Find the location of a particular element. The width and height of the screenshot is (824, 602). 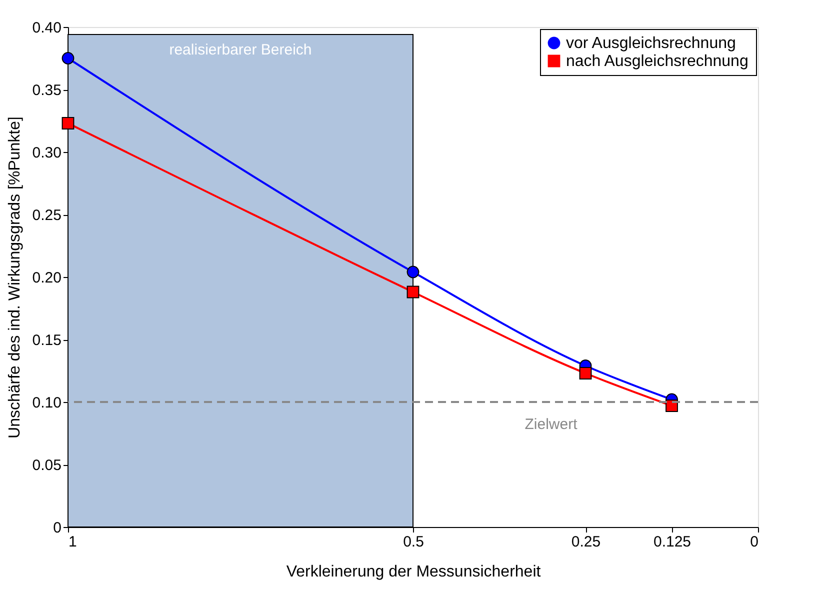

y-tick-label: 0.15 is located at coordinates (47, 340).